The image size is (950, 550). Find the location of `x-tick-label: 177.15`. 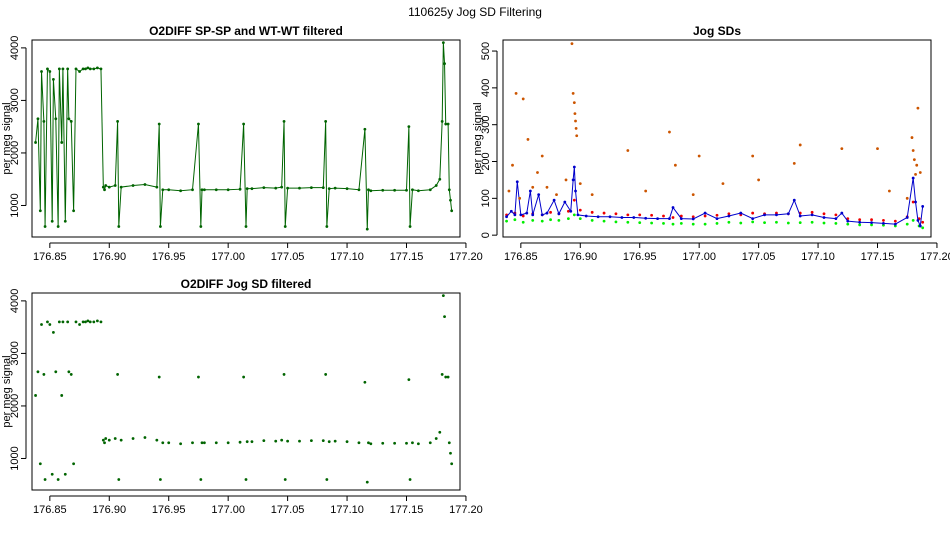

x-tick-label: 177.15 is located at coordinates (407, 510).